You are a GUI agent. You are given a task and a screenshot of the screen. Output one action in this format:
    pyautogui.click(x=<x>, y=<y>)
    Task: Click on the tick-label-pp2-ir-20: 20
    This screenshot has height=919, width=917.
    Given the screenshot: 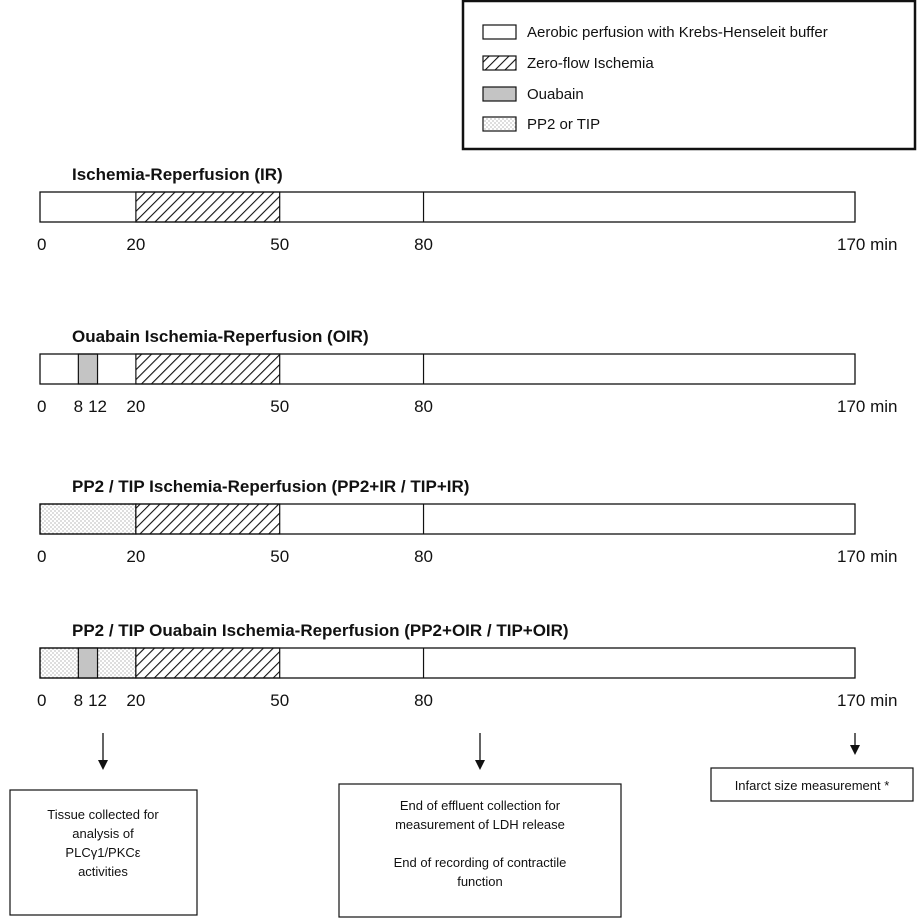 What is the action you would take?
    pyautogui.click(x=135, y=556)
    